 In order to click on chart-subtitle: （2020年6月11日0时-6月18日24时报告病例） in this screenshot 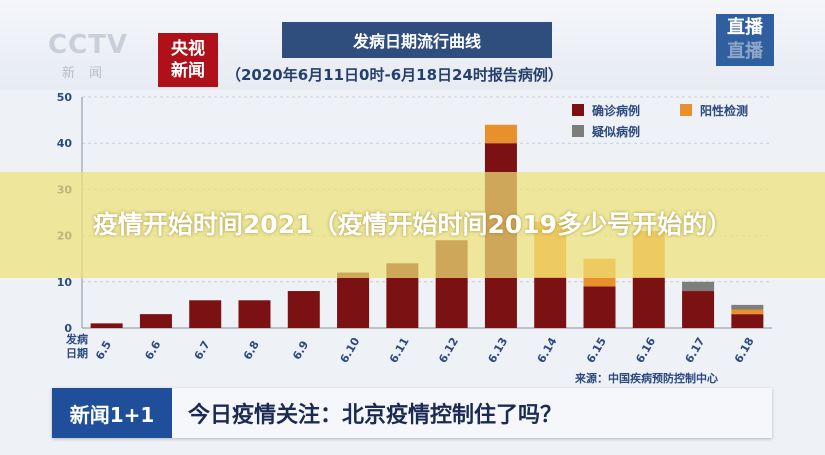, I will do `click(394, 75)`.